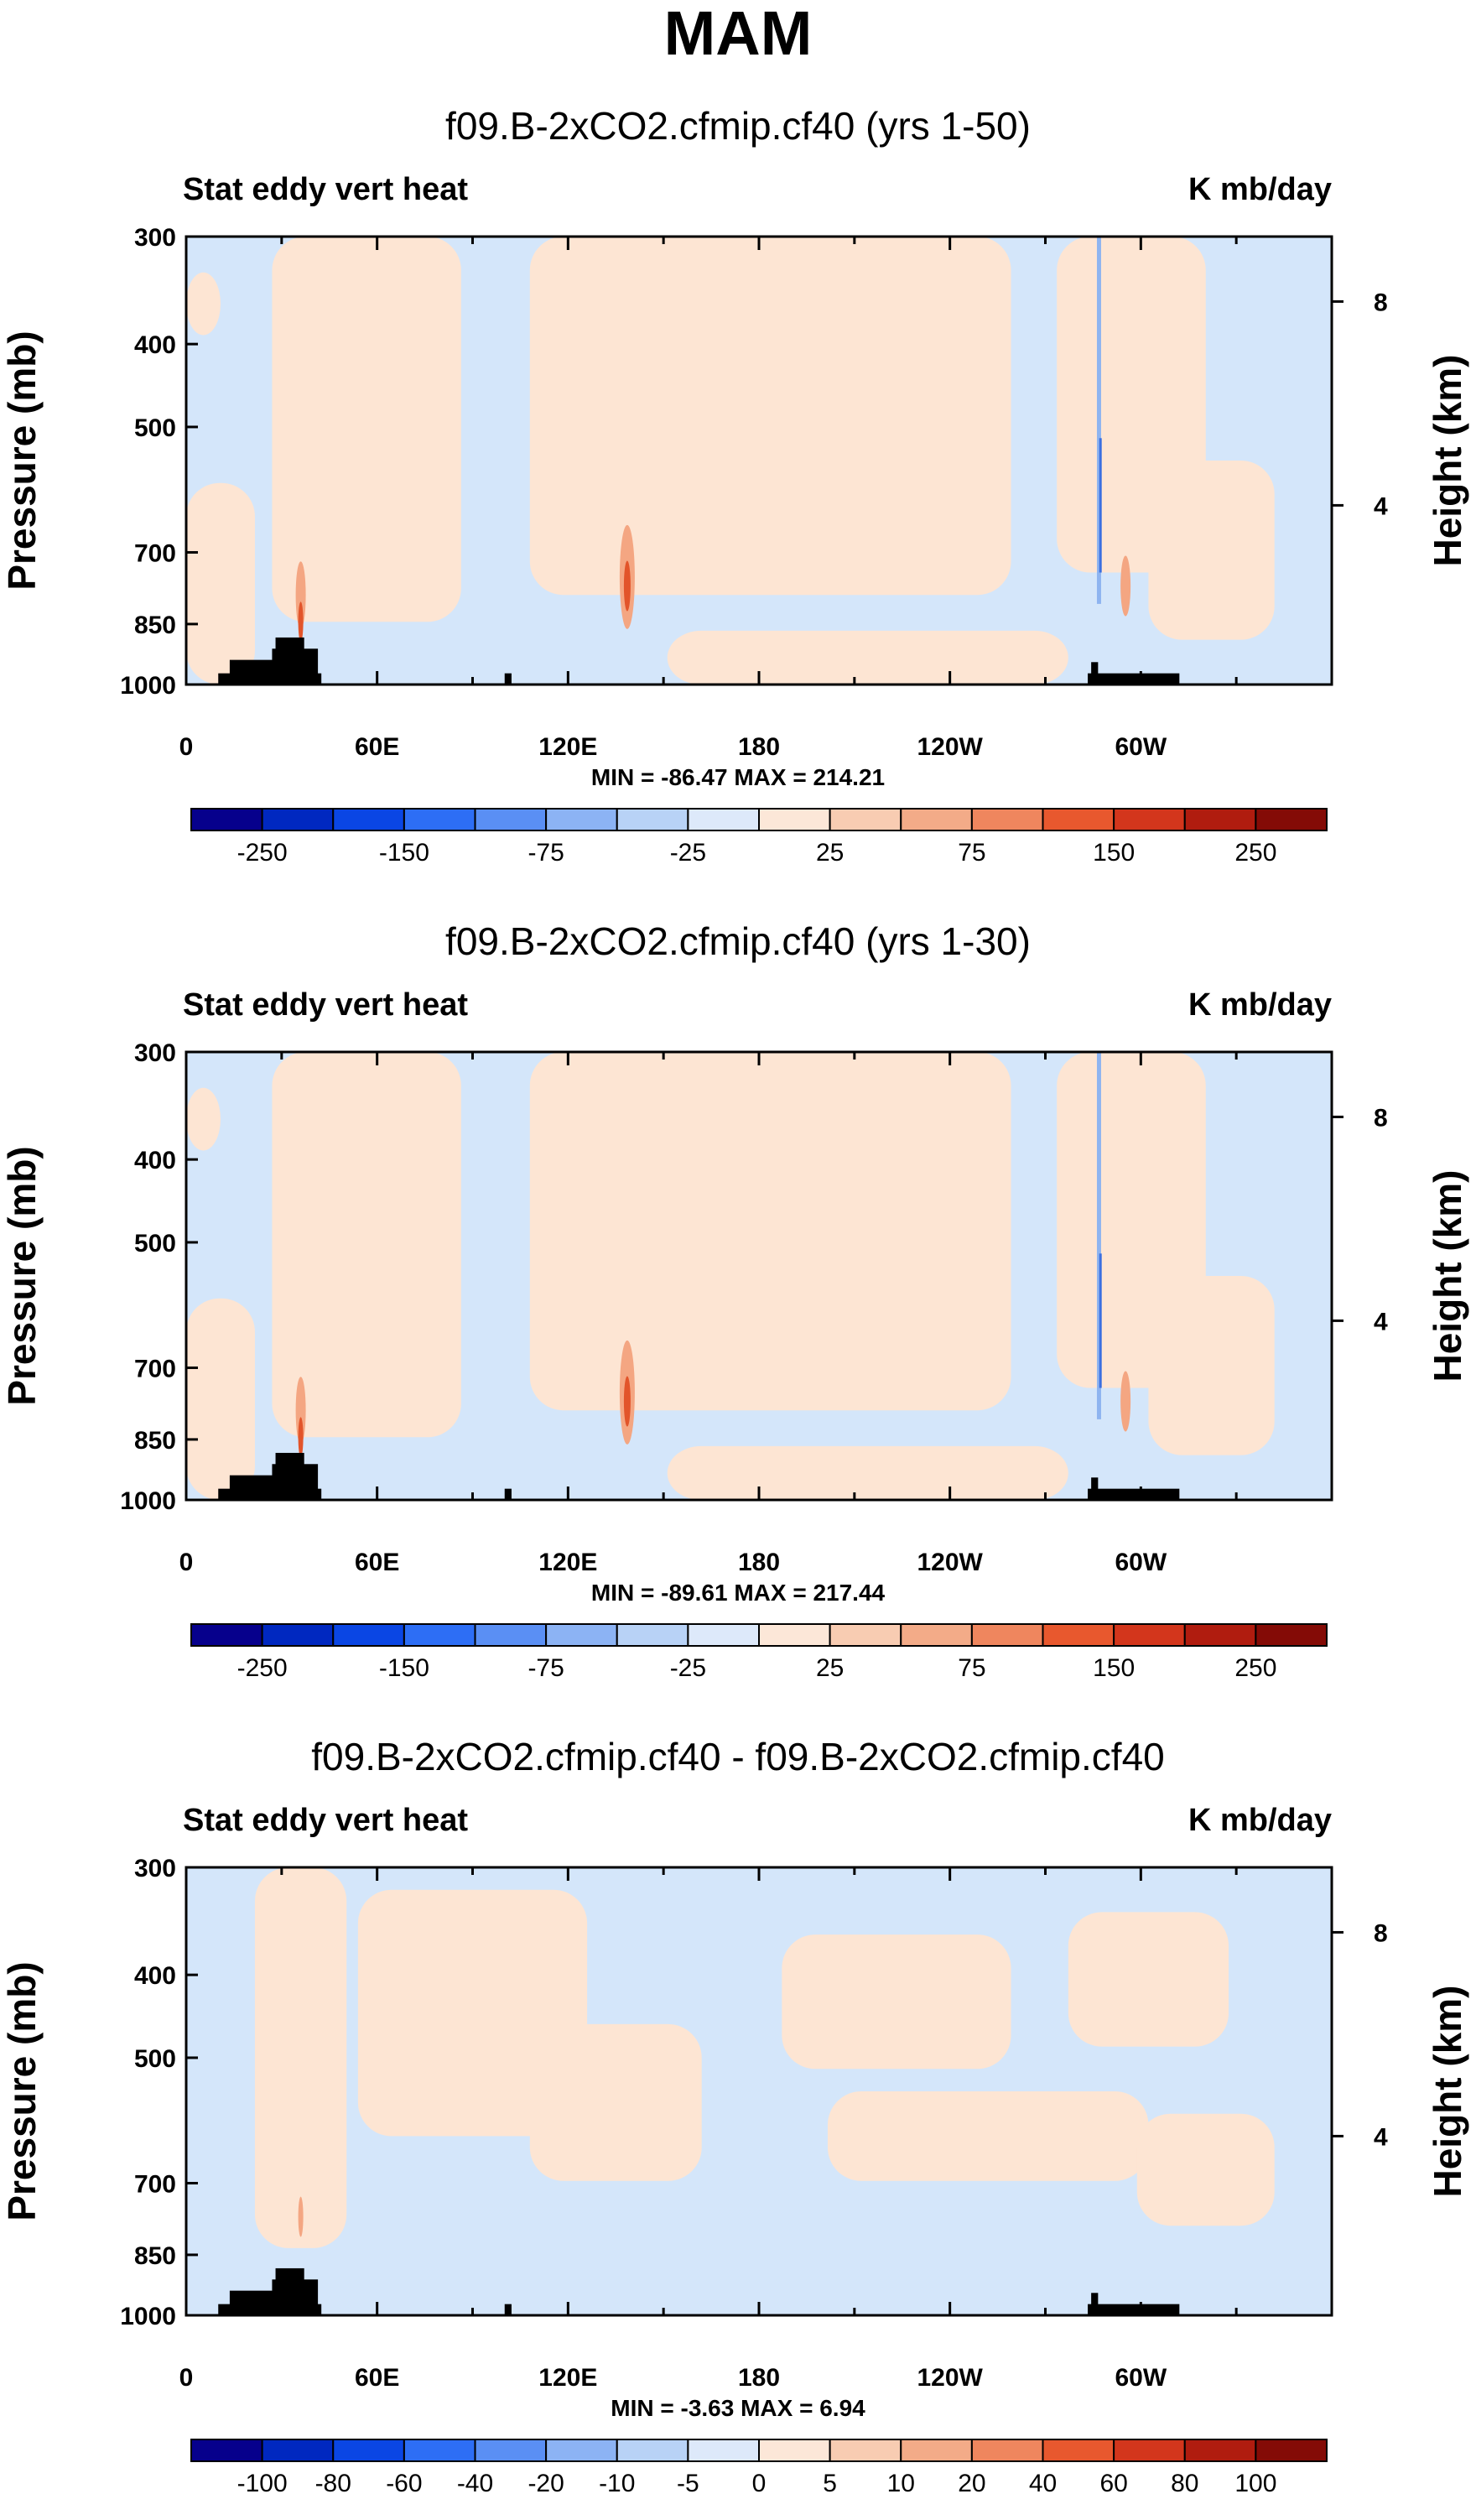 This screenshot has height=2520, width=1476. What do you see at coordinates (325, 1005) in the screenshot?
I see `variable-label: Stat eddy vert heat` at bounding box center [325, 1005].